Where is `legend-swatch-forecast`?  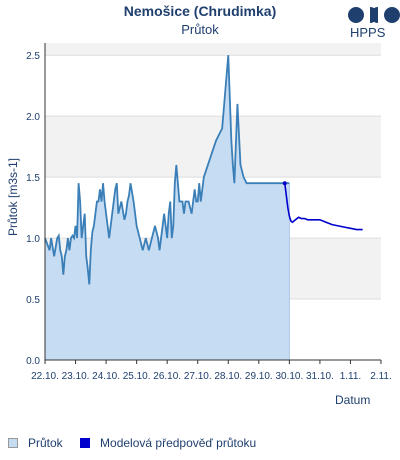 legend-swatch-forecast is located at coordinates (85, 443).